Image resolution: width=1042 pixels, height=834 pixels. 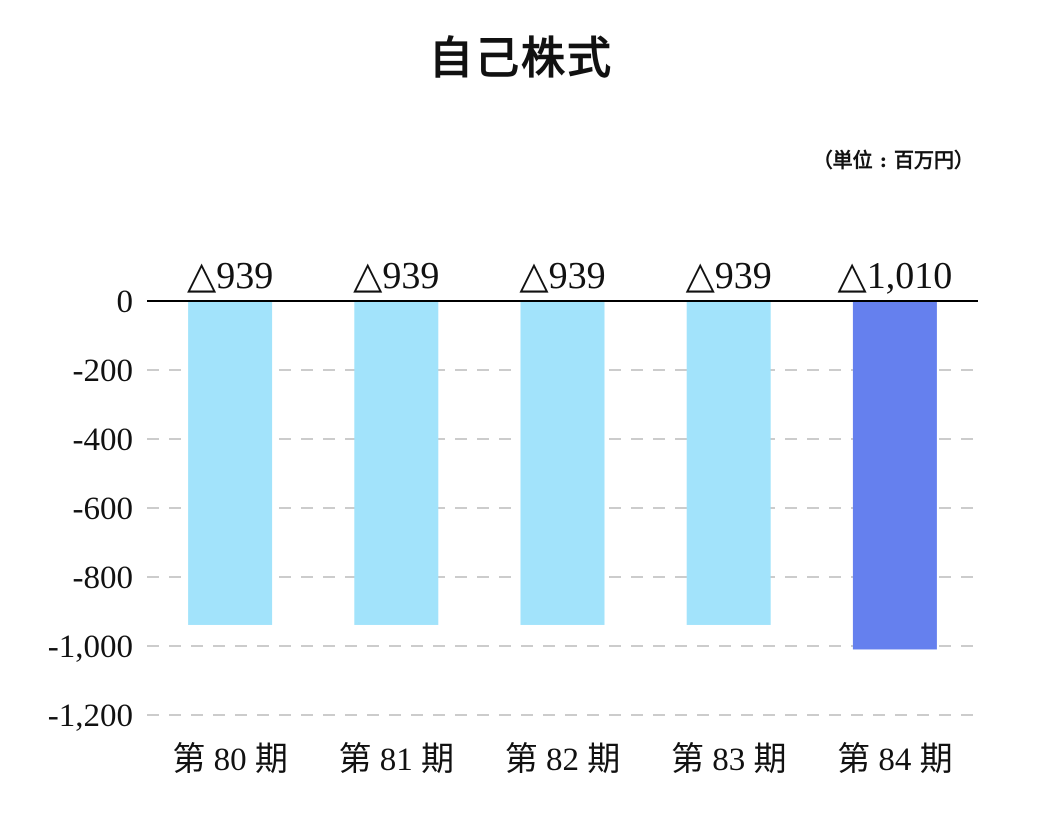 I want to click on value-labels: △939 △939 △939 △939 △1,010, so click(x=569, y=276).